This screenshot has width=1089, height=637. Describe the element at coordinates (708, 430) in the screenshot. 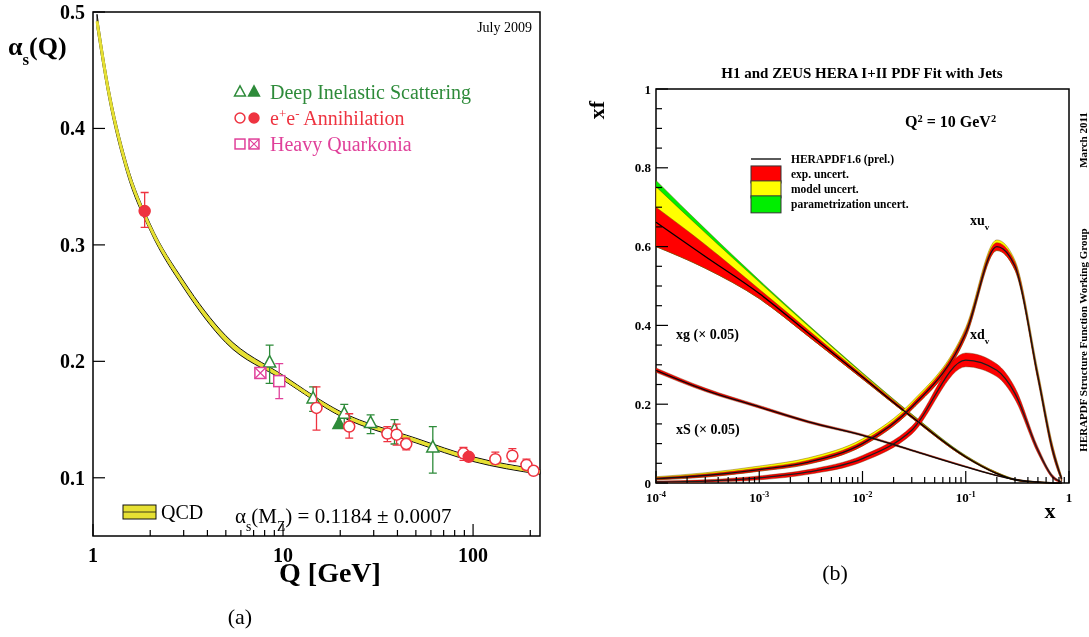

I see `annotation: xS (× 0.05)` at that location.